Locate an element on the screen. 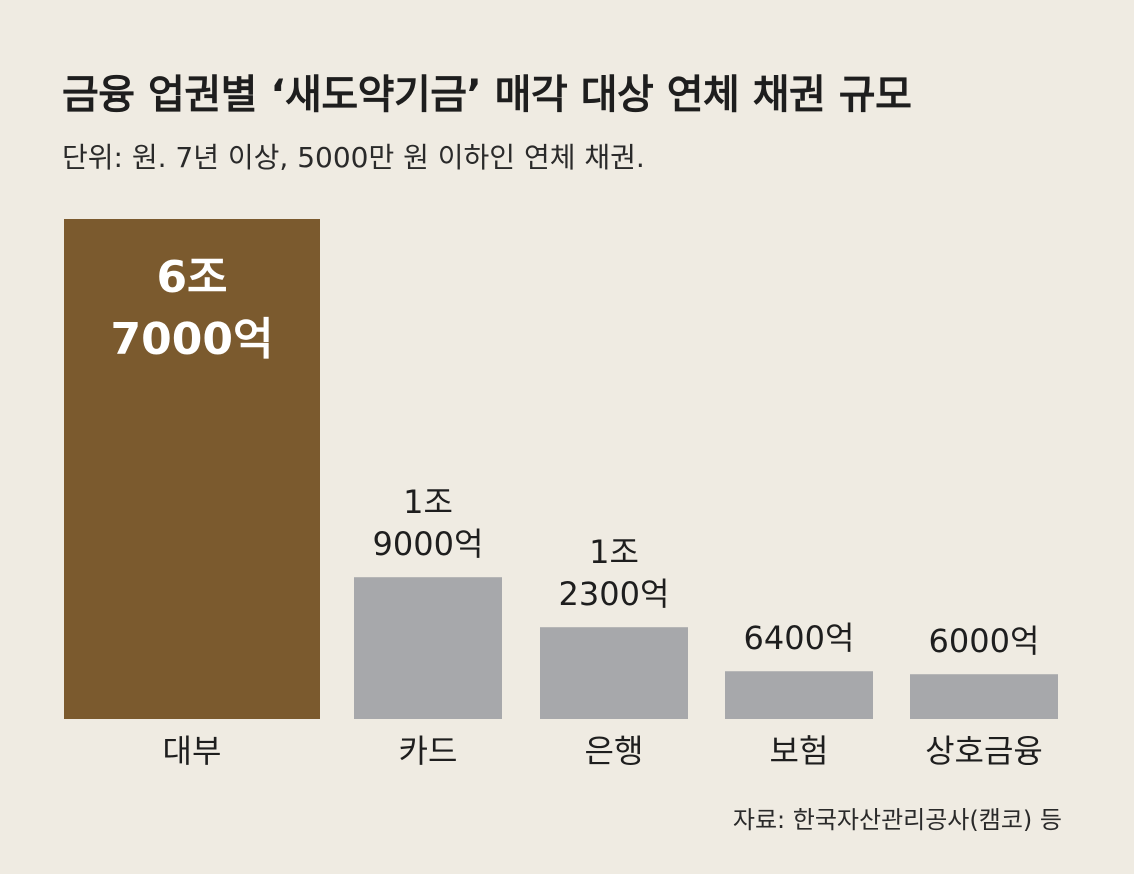 The width and height of the screenshot is (1134, 874). source-note: 자료: 한국자산관리공사(캠코) 등 is located at coordinates (897, 820).